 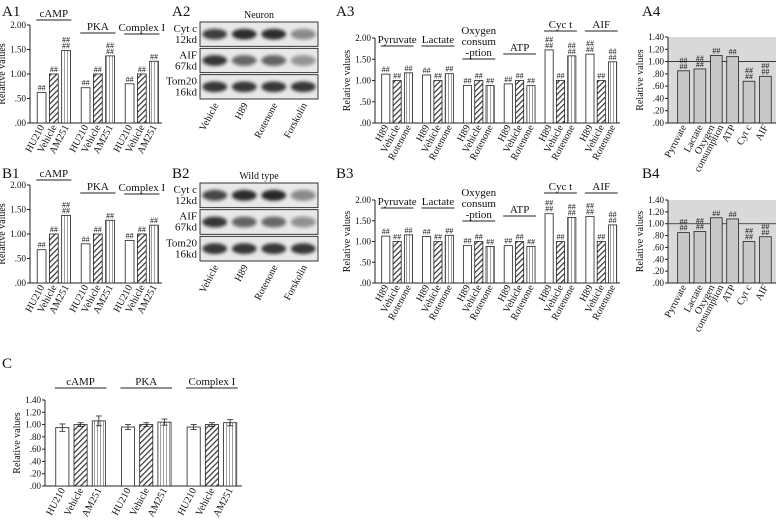 I want to click on panel-label: A1, so click(x=11, y=12).